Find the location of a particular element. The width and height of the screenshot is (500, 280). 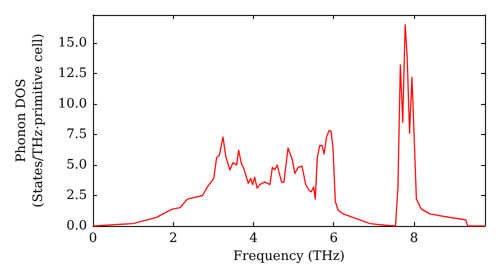

y-tick-label: 7.5 is located at coordinates (76, 134).